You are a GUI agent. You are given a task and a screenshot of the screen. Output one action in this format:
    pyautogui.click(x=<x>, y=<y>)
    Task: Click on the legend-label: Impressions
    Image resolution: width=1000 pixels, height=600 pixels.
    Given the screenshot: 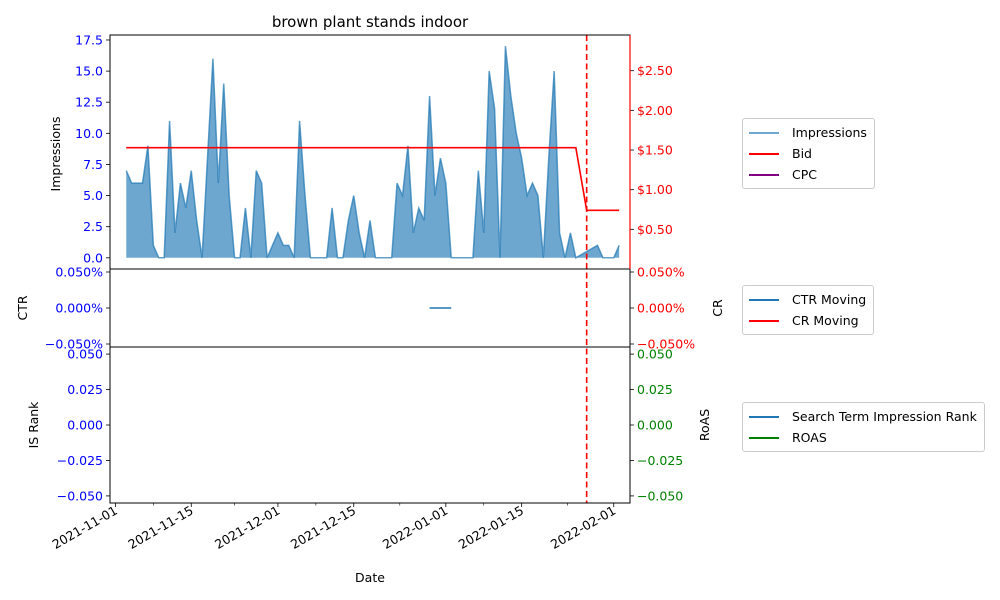 What is the action you would take?
    pyautogui.click(x=829, y=132)
    